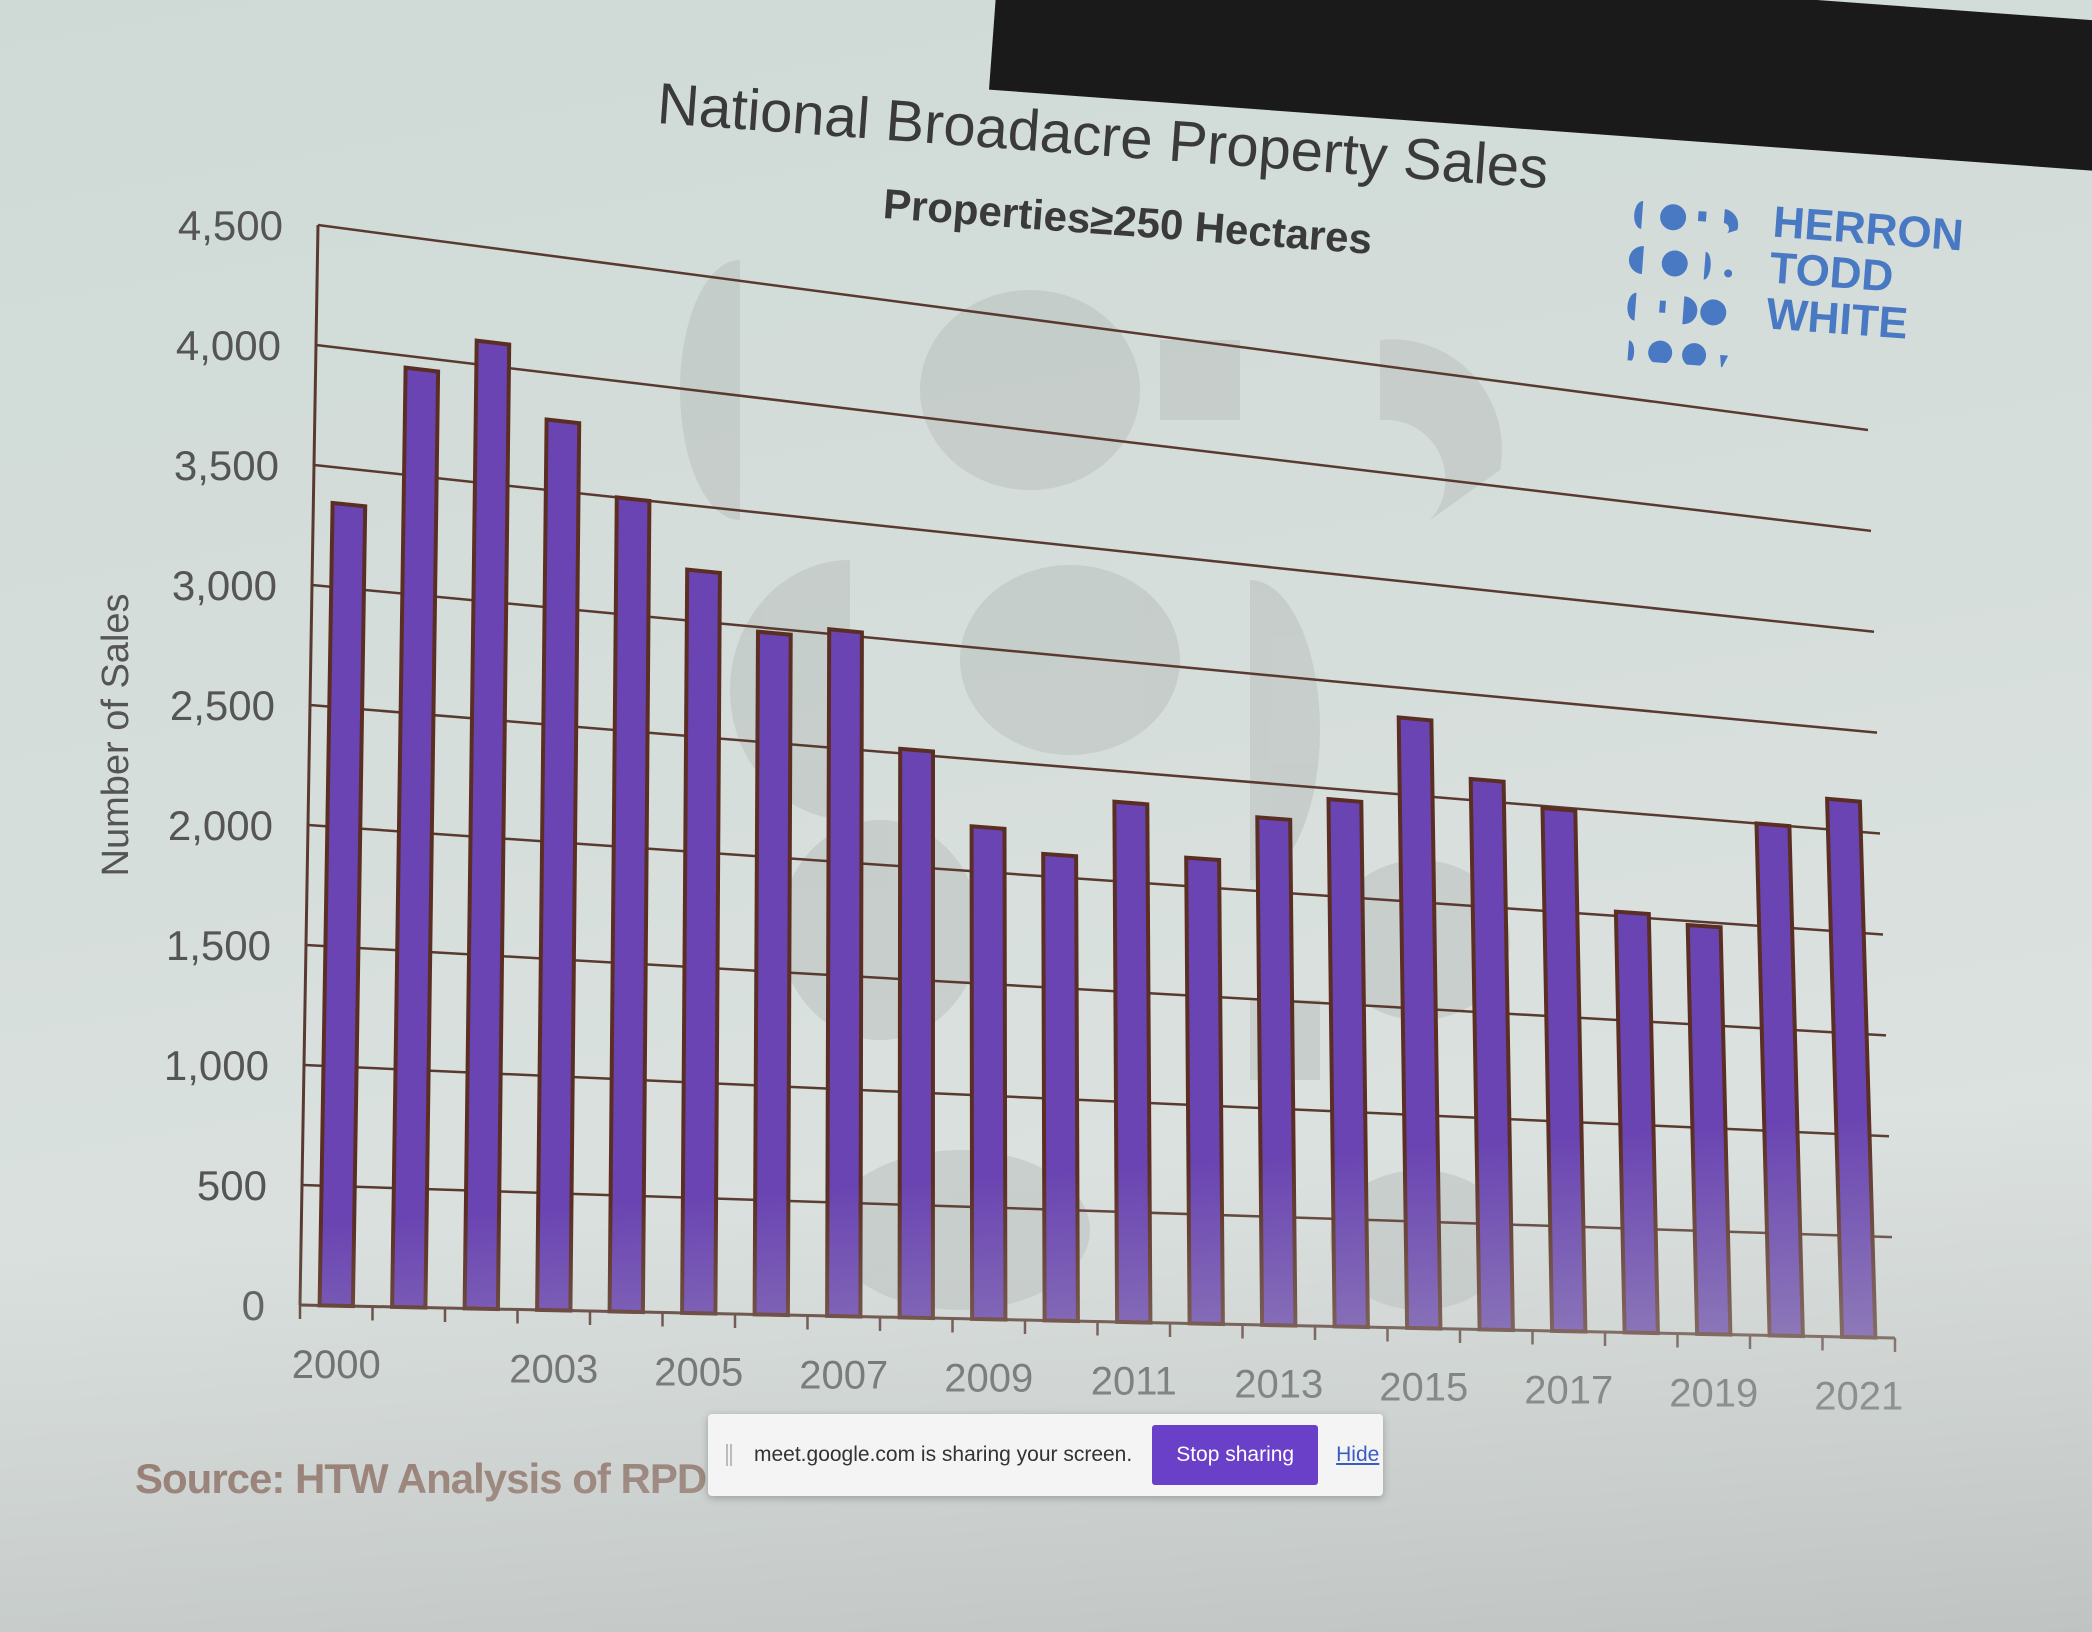  What do you see at coordinates (988, 1378) in the screenshot?
I see `x-tick-label: 2009` at bounding box center [988, 1378].